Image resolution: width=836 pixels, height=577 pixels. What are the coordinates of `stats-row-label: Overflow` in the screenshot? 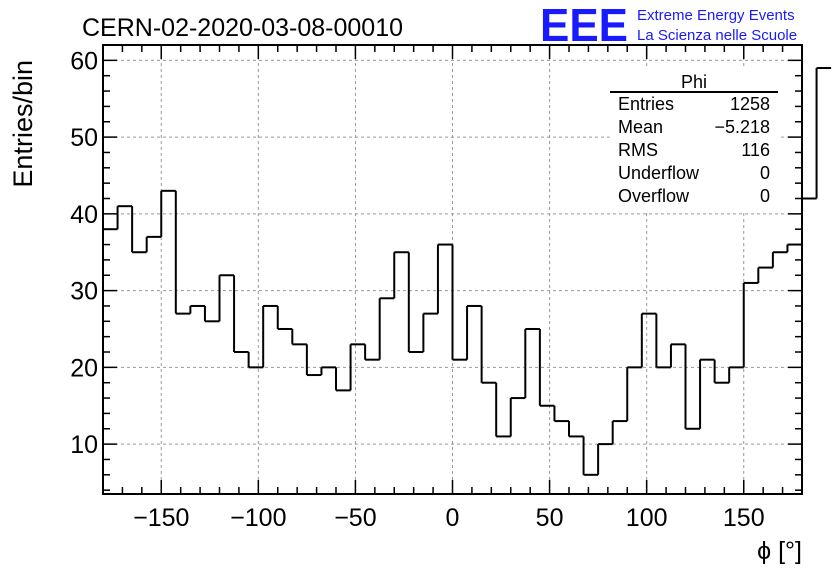 It's located at (654, 196).